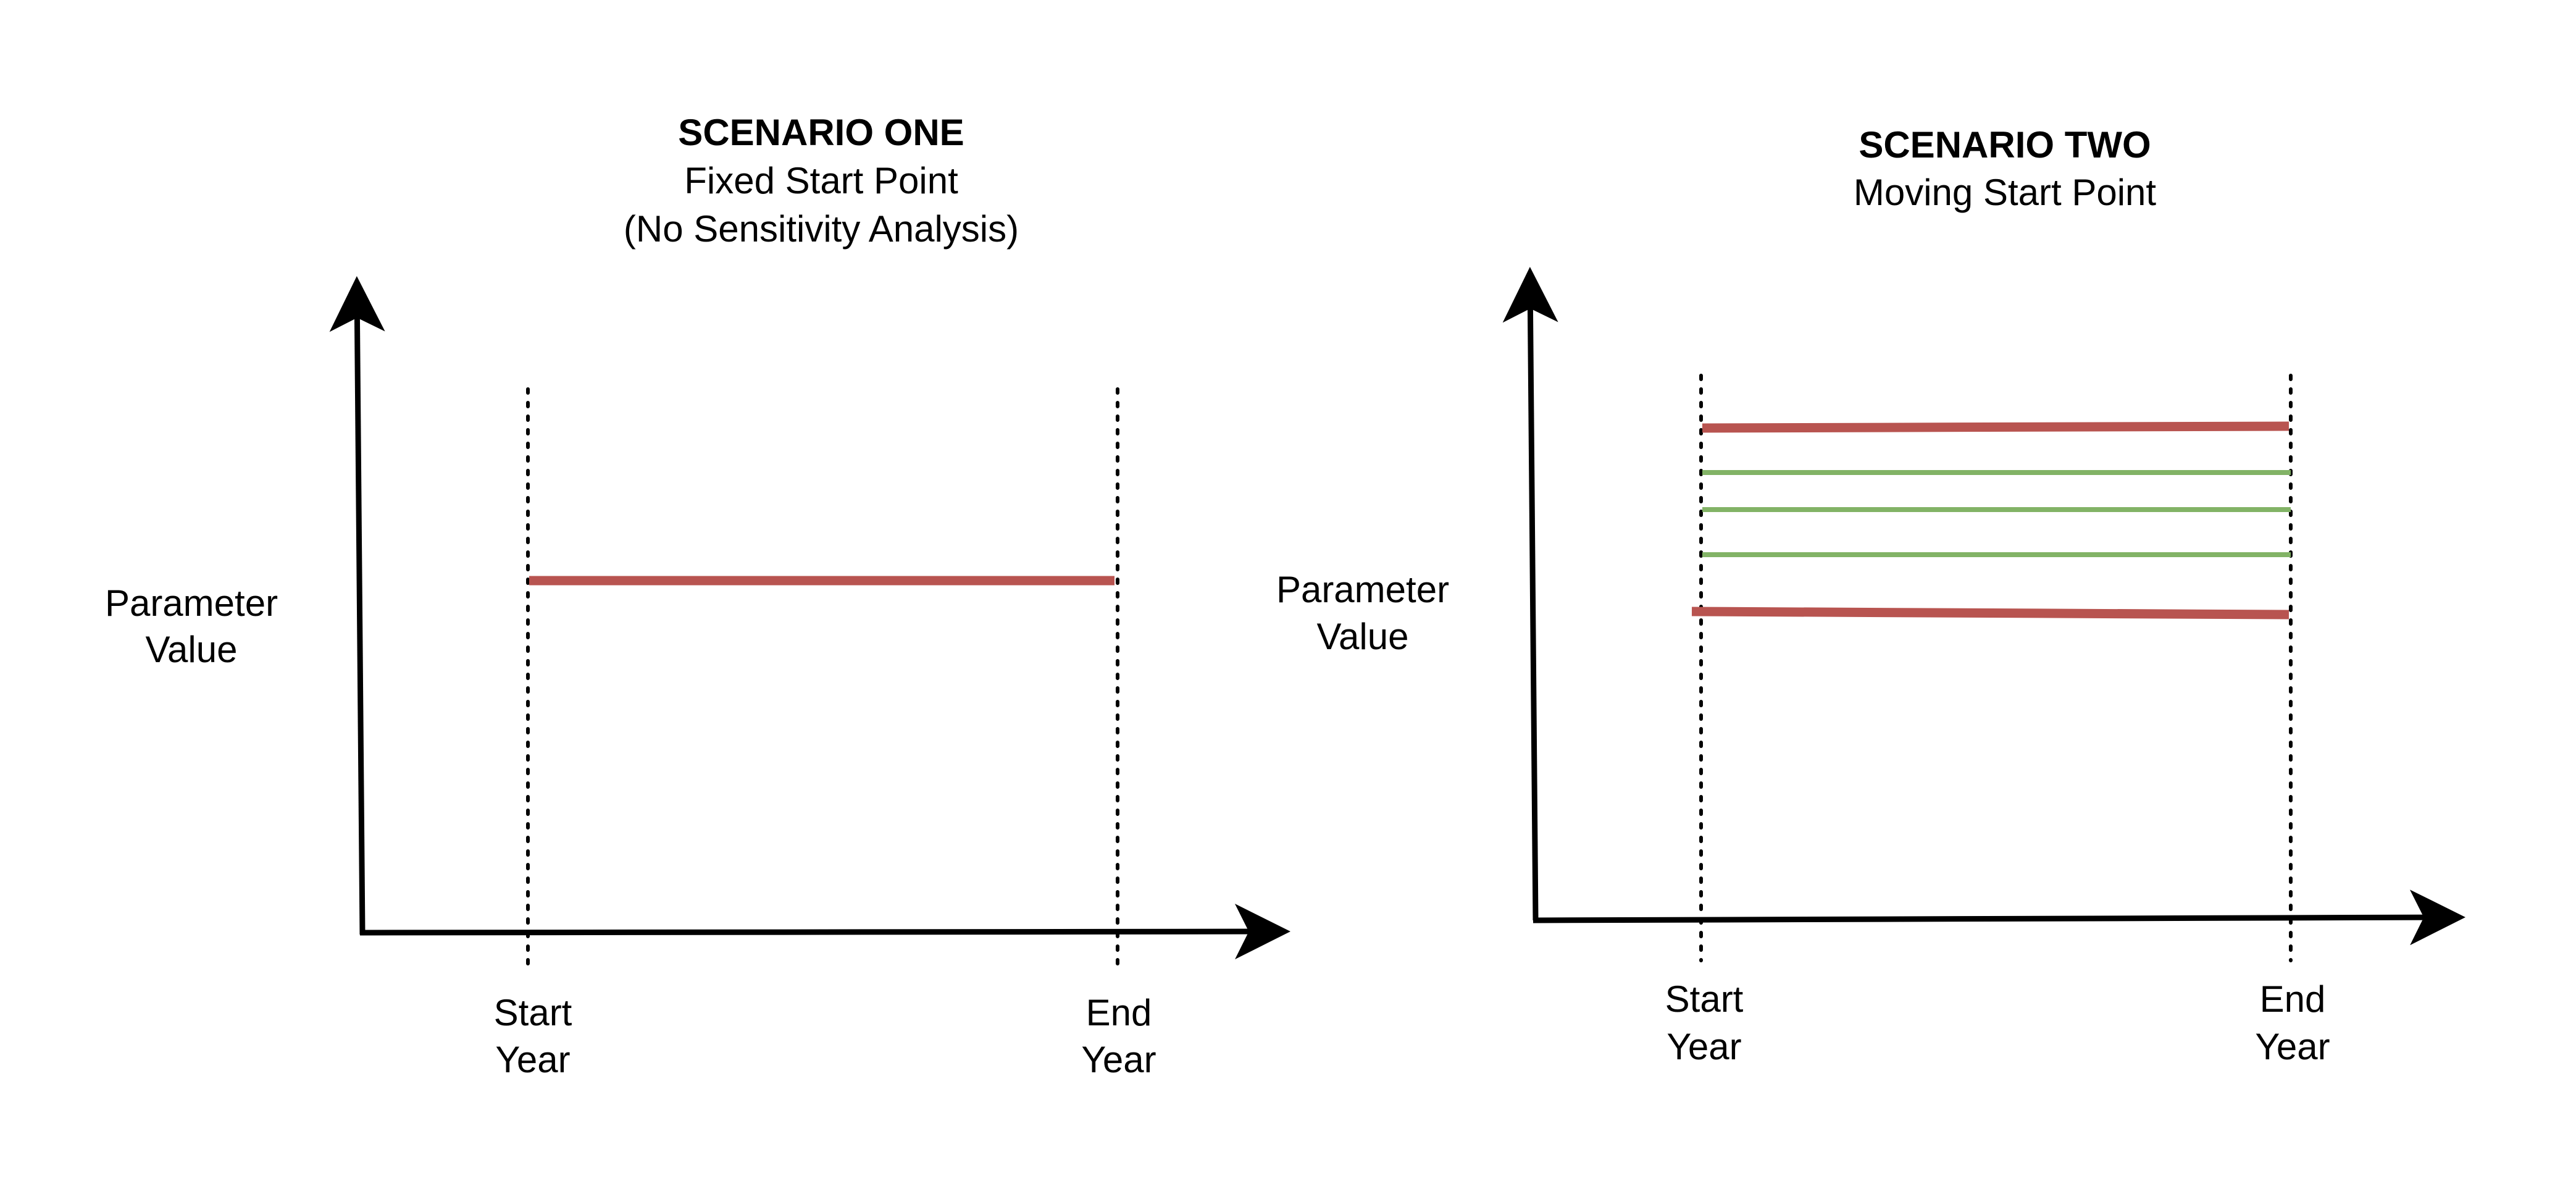  Describe the element at coordinates (821, 132) in the screenshot. I see `scenario-one-title: SCENARIO ONE` at that location.